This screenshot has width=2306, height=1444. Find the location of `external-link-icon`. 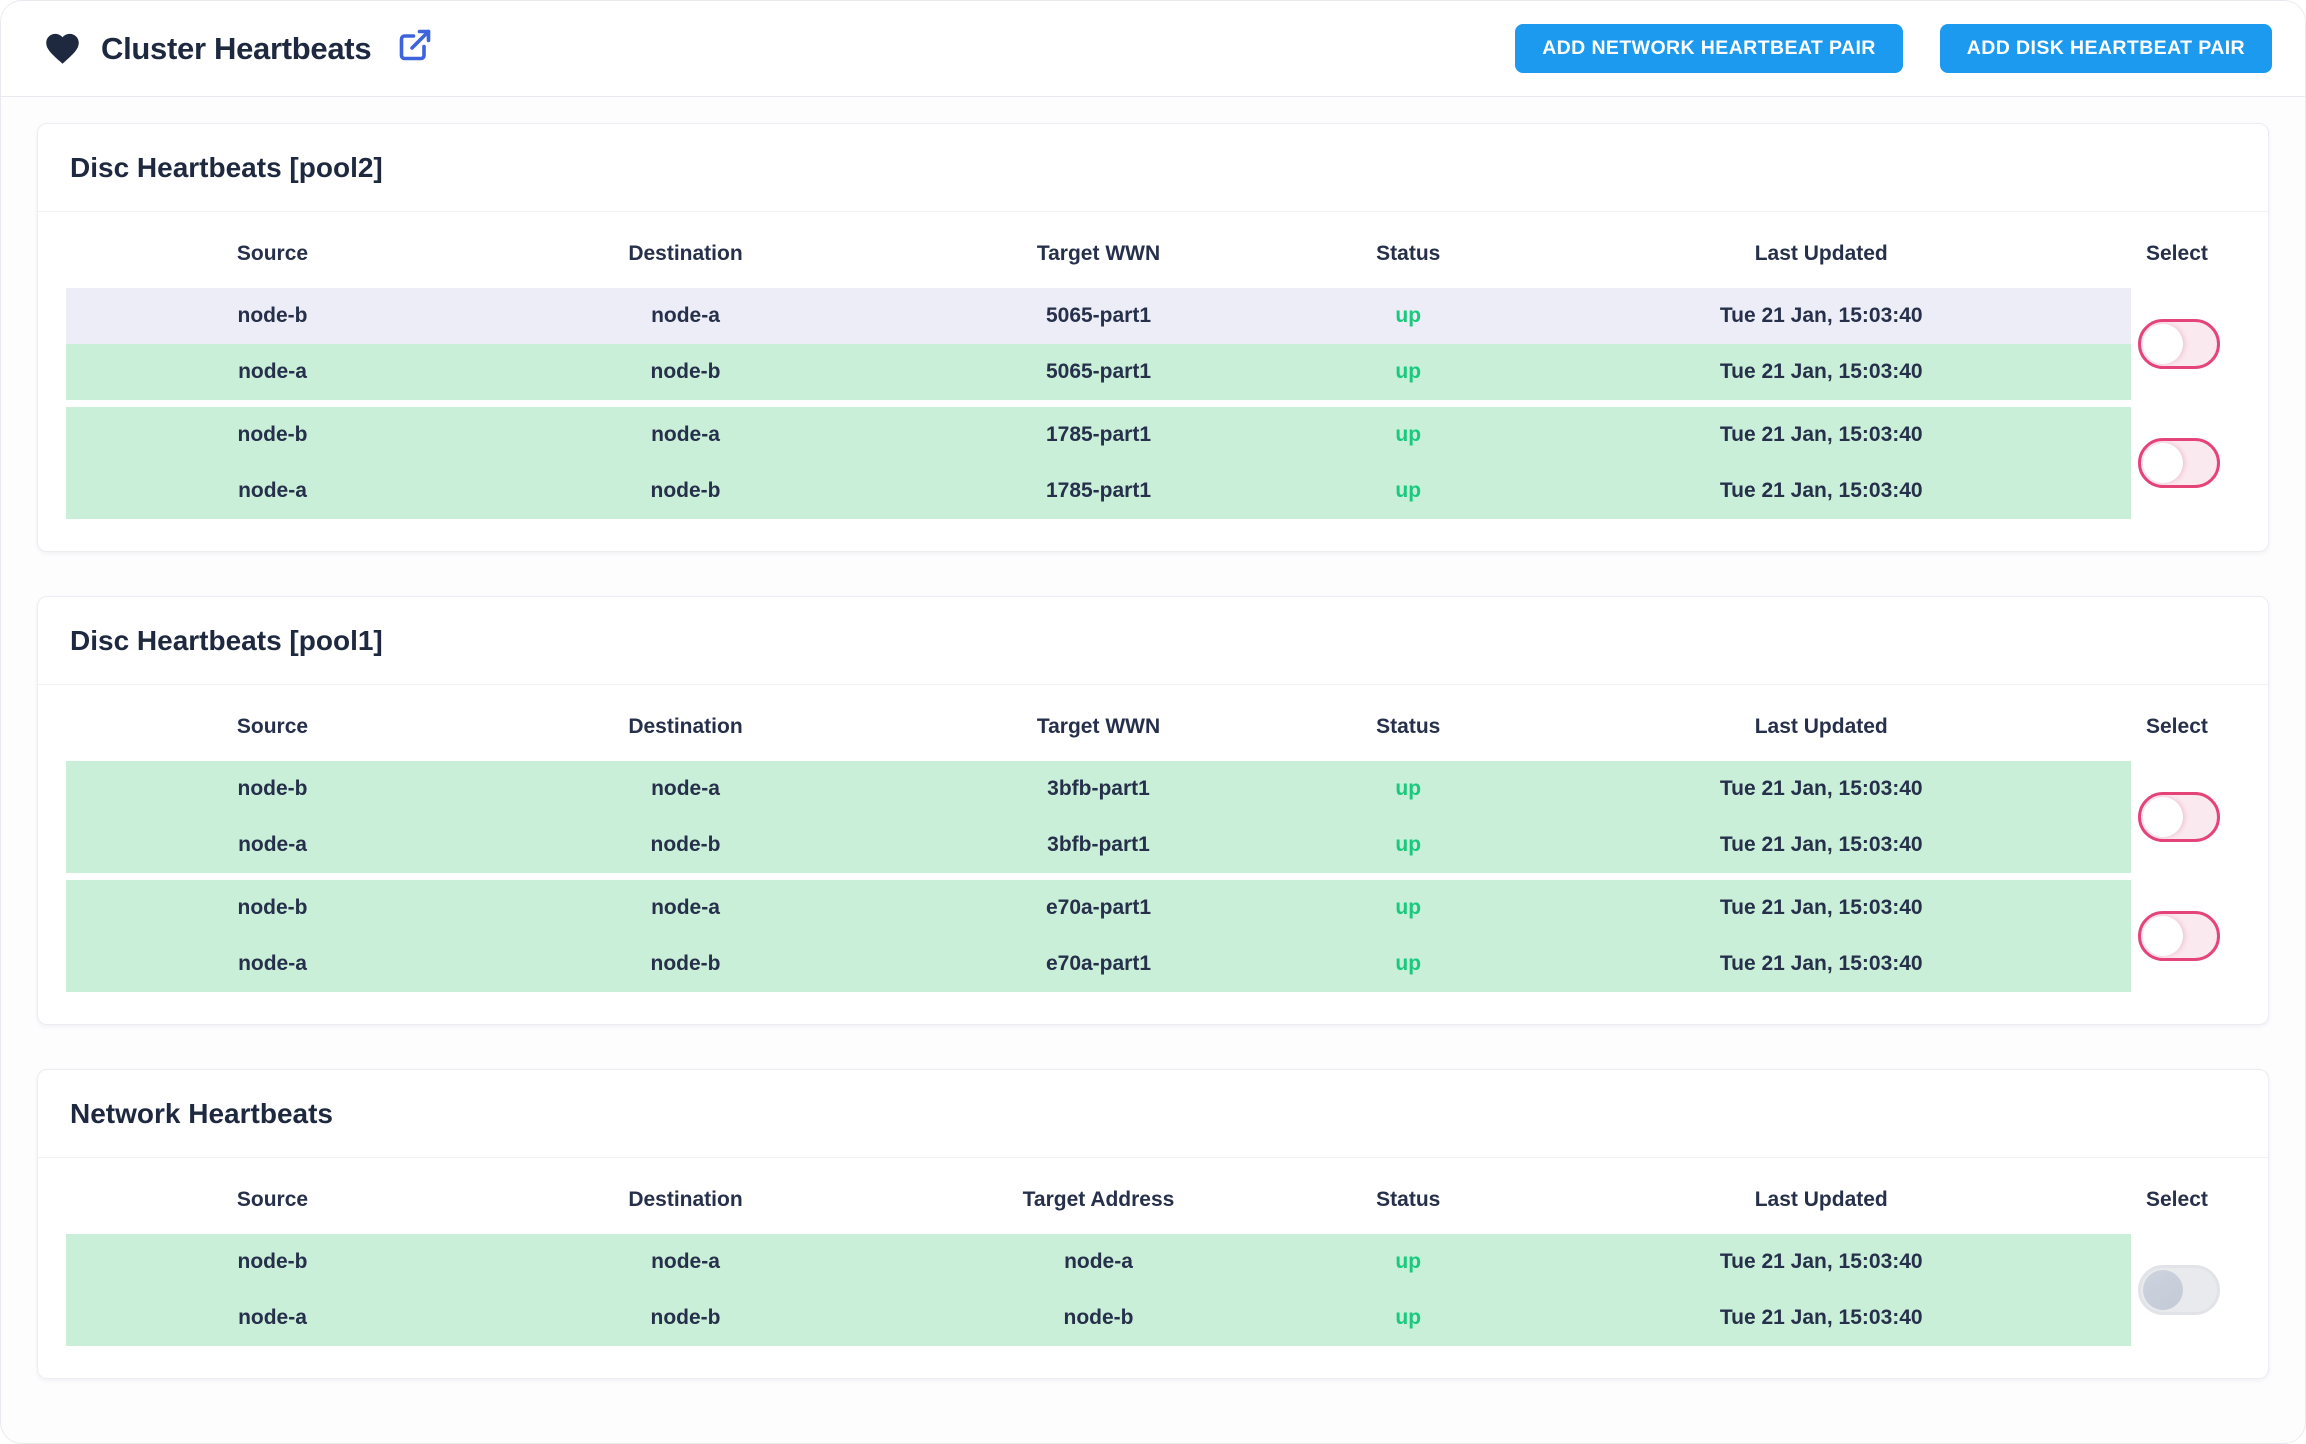

external-link-icon is located at coordinates (415, 45).